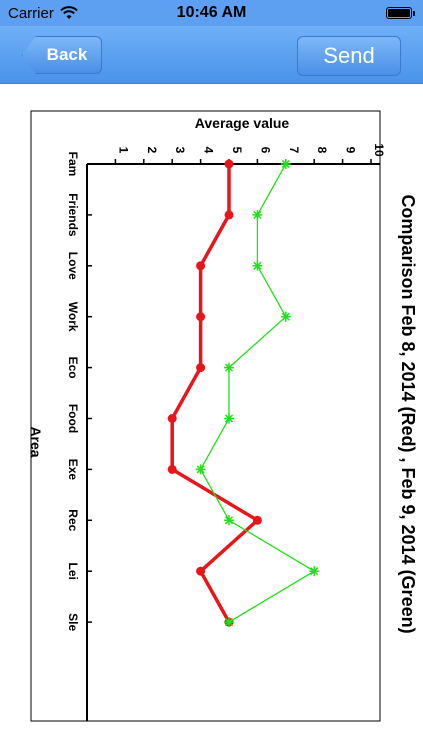  I want to click on category-tick-label: Lei, so click(73, 571).